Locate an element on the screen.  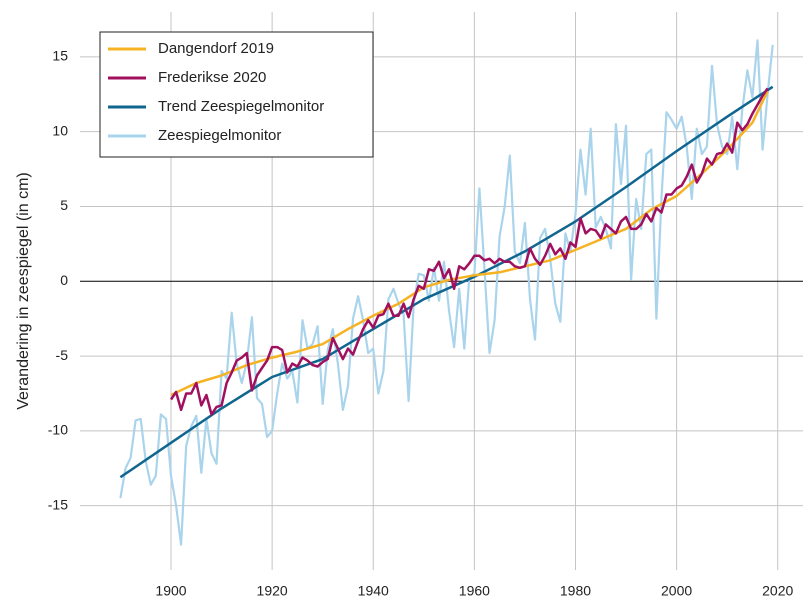
x-tick-label: 1920 is located at coordinates (272, 591).